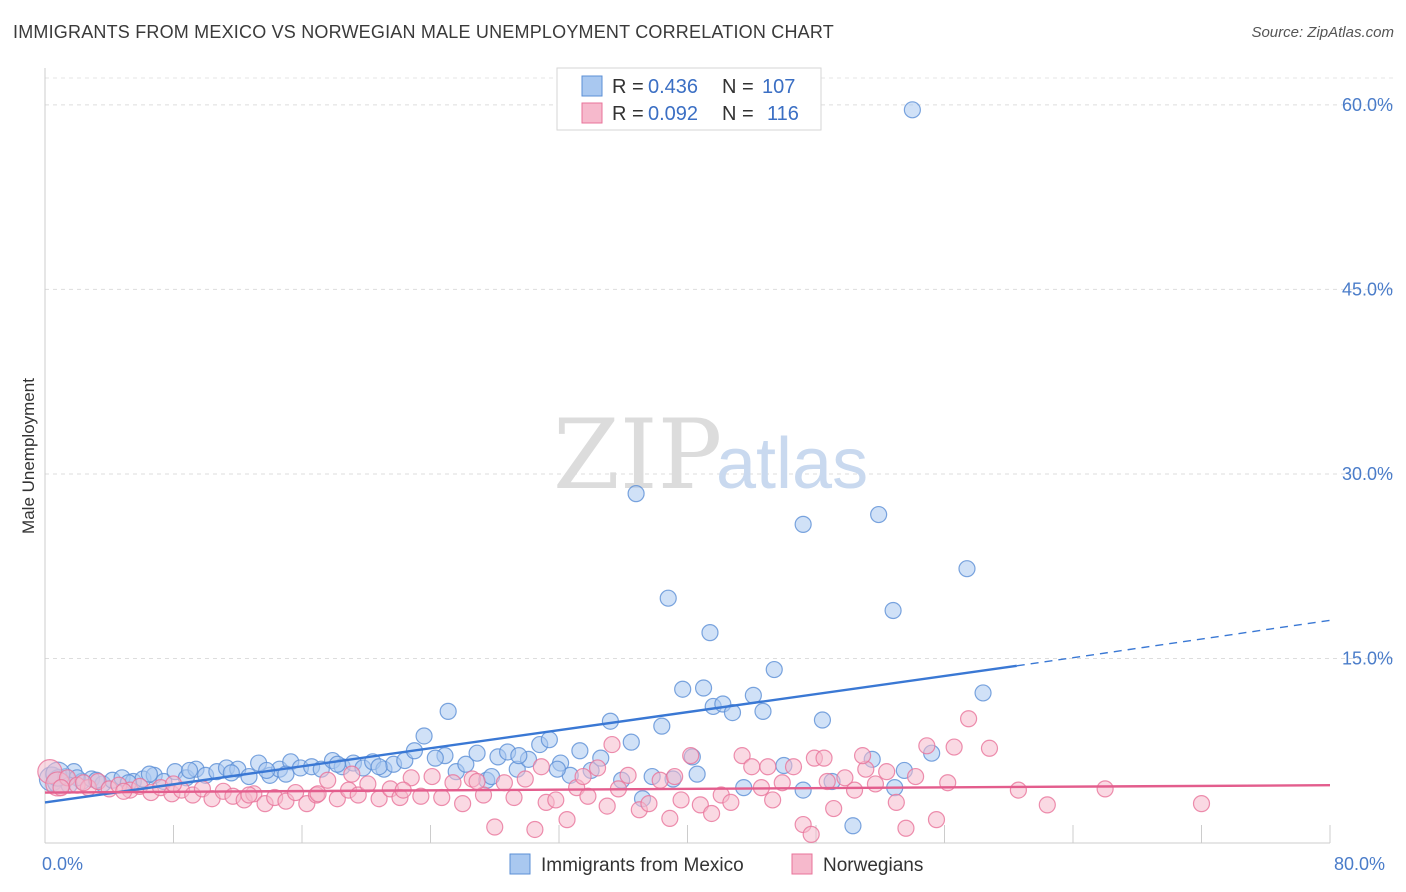 This screenshot has width=1406, height=892. What do you see at coordinates (1359, 864) in the screenshot?
I see `x-tick-label-max: 80.0%` at bounding box center [1359, 864].